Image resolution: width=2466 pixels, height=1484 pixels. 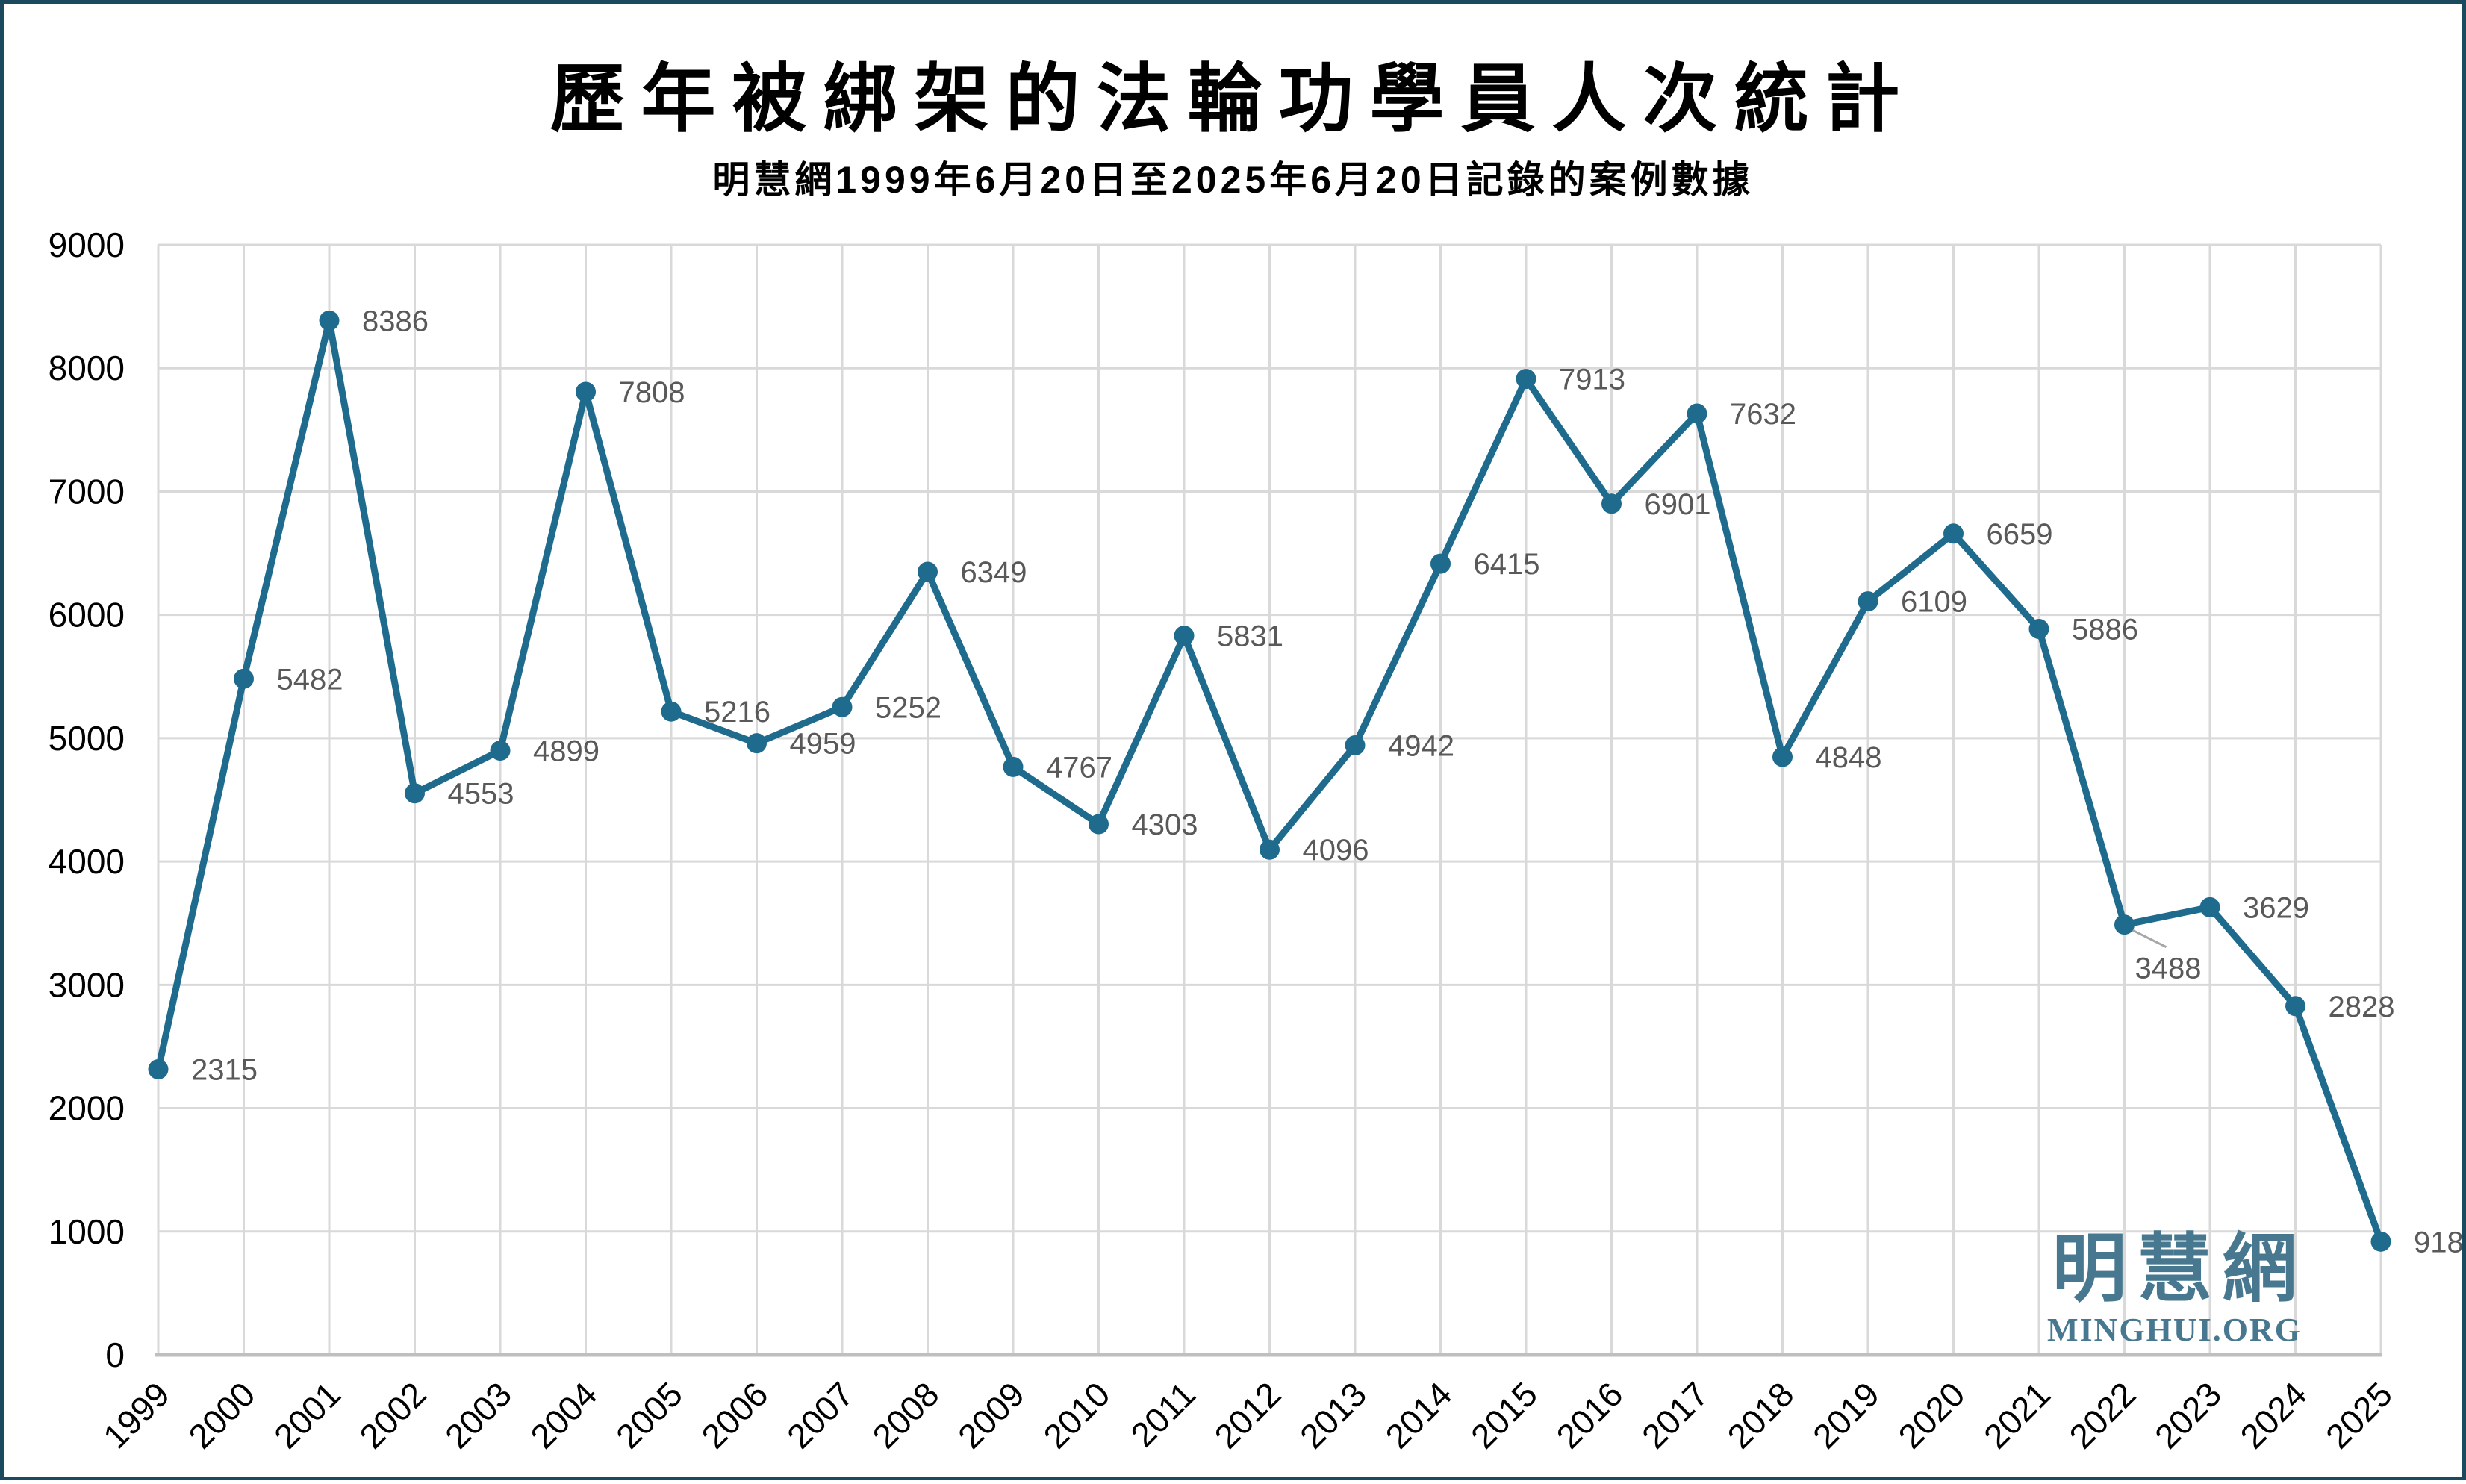 What do you see at coordinates (1507, 564) in the screenshot?
I see `svg-text: 6415` at bounding box center [1507, 564].